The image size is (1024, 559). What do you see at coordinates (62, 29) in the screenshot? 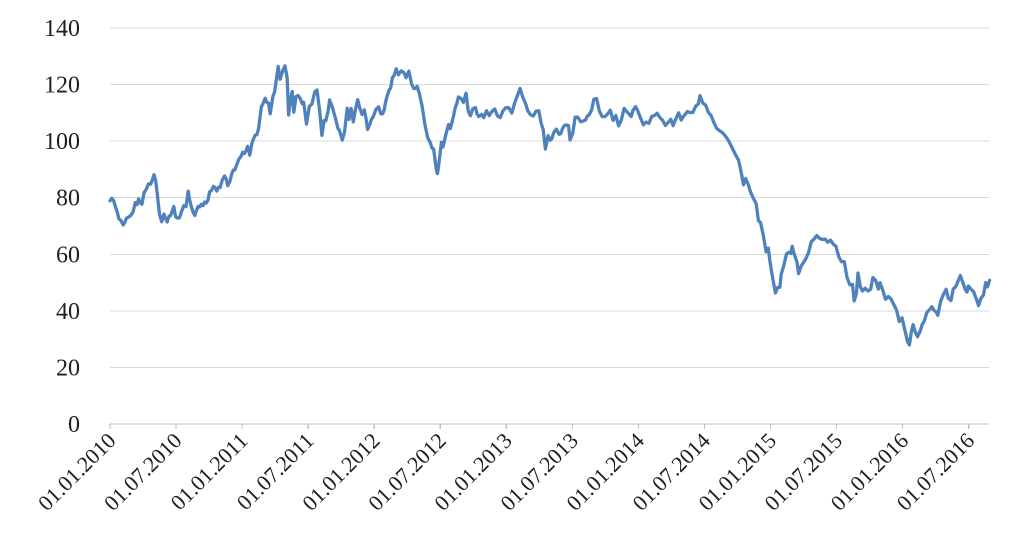
I see `y-axis-tick-label: 140` at bounding box center [62, 29].